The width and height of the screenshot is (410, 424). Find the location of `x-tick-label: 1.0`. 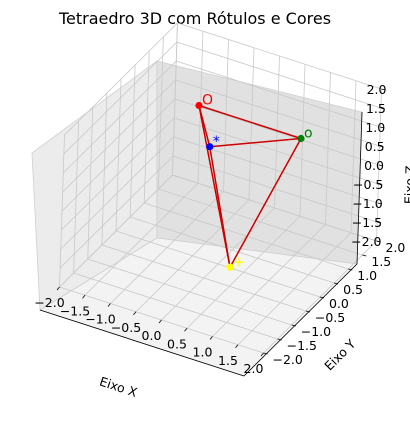

x-tick-label: 1.0 is located at coordinates (203, 352).